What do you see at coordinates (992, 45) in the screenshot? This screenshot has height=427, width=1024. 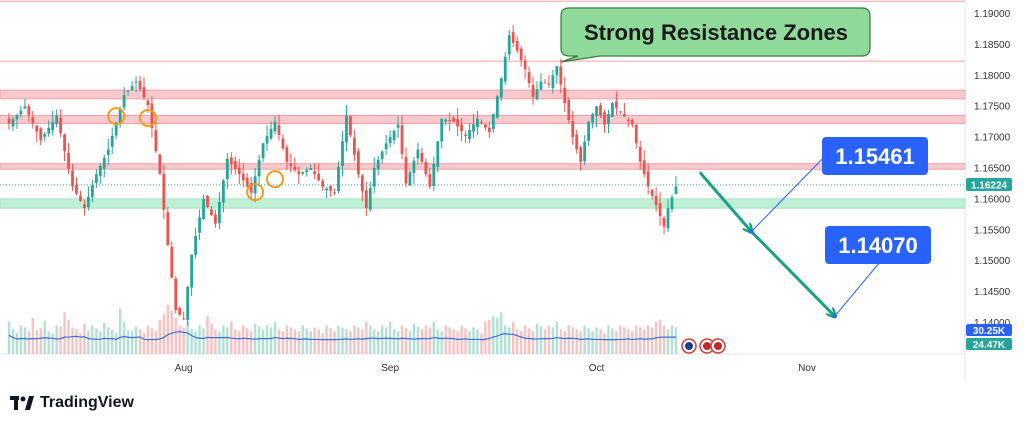 I see `price-tick-label: 1.18500` at bounding box center [992, 45].